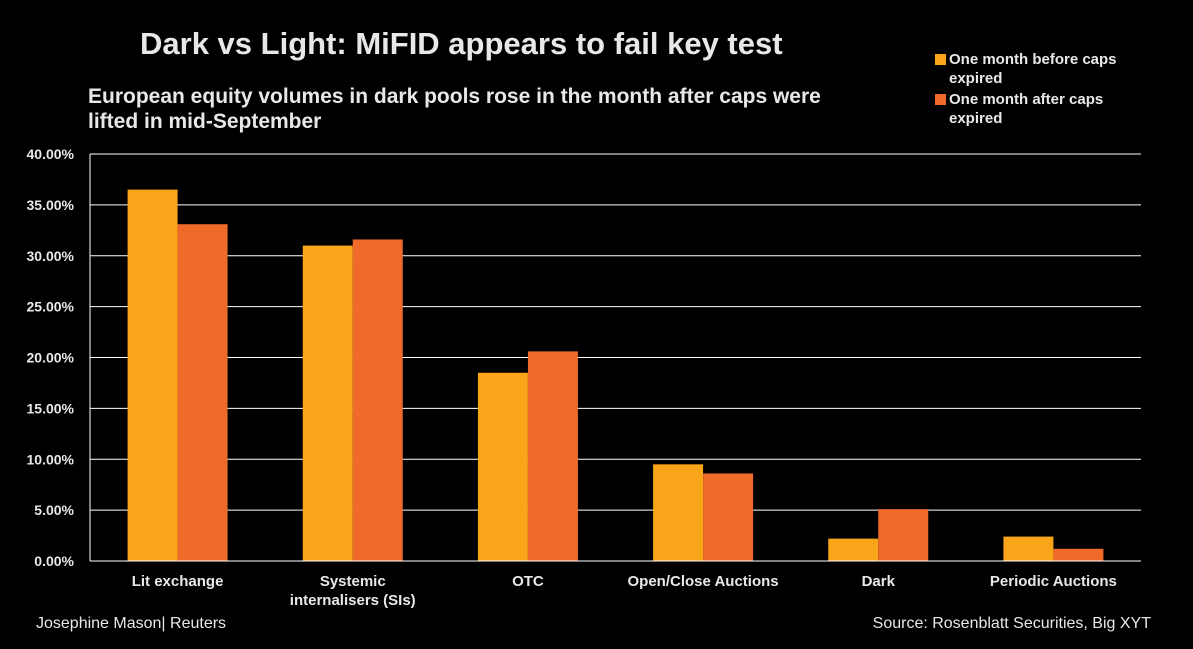  What do you see at coordinates (1026, 109) in the screenshot?
I see `legend-label-after: One month after caps expired` at bounding box center [1026, 109].